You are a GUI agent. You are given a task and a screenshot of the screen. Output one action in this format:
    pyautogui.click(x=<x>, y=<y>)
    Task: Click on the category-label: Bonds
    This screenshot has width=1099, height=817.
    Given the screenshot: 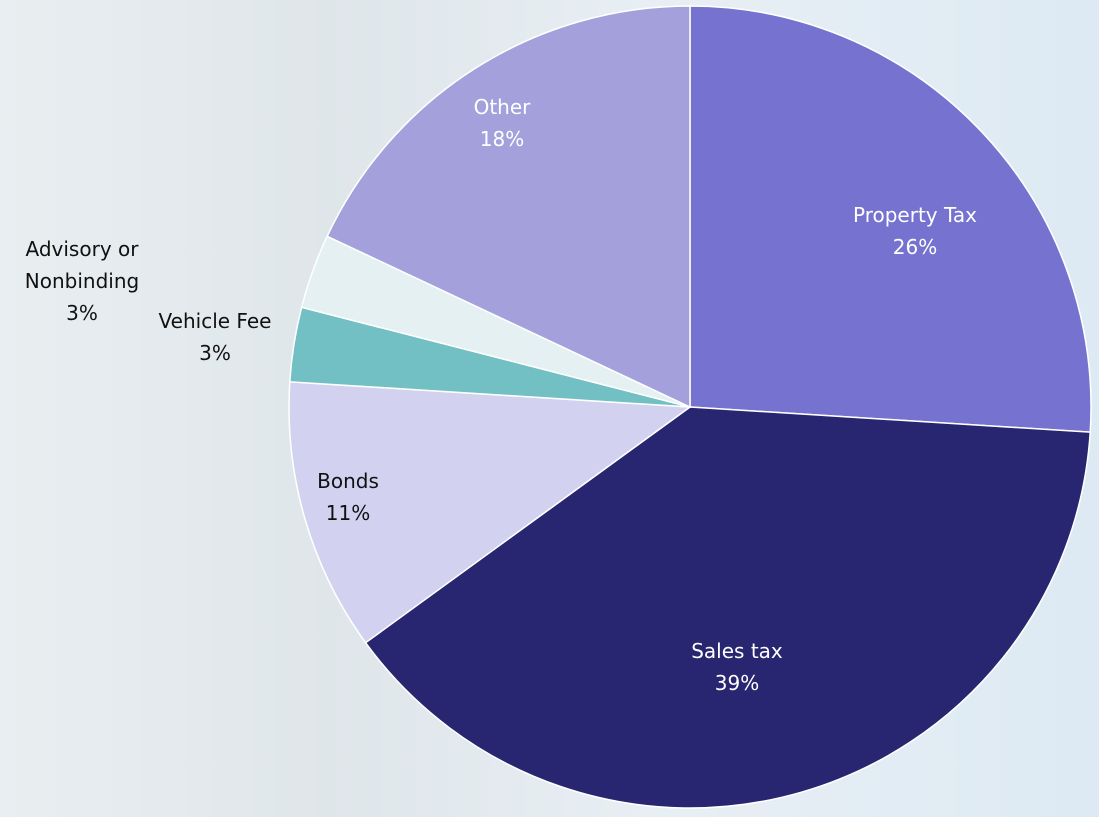 What is the action you would take?
    pyautogui.click(x=348, y=481)
    